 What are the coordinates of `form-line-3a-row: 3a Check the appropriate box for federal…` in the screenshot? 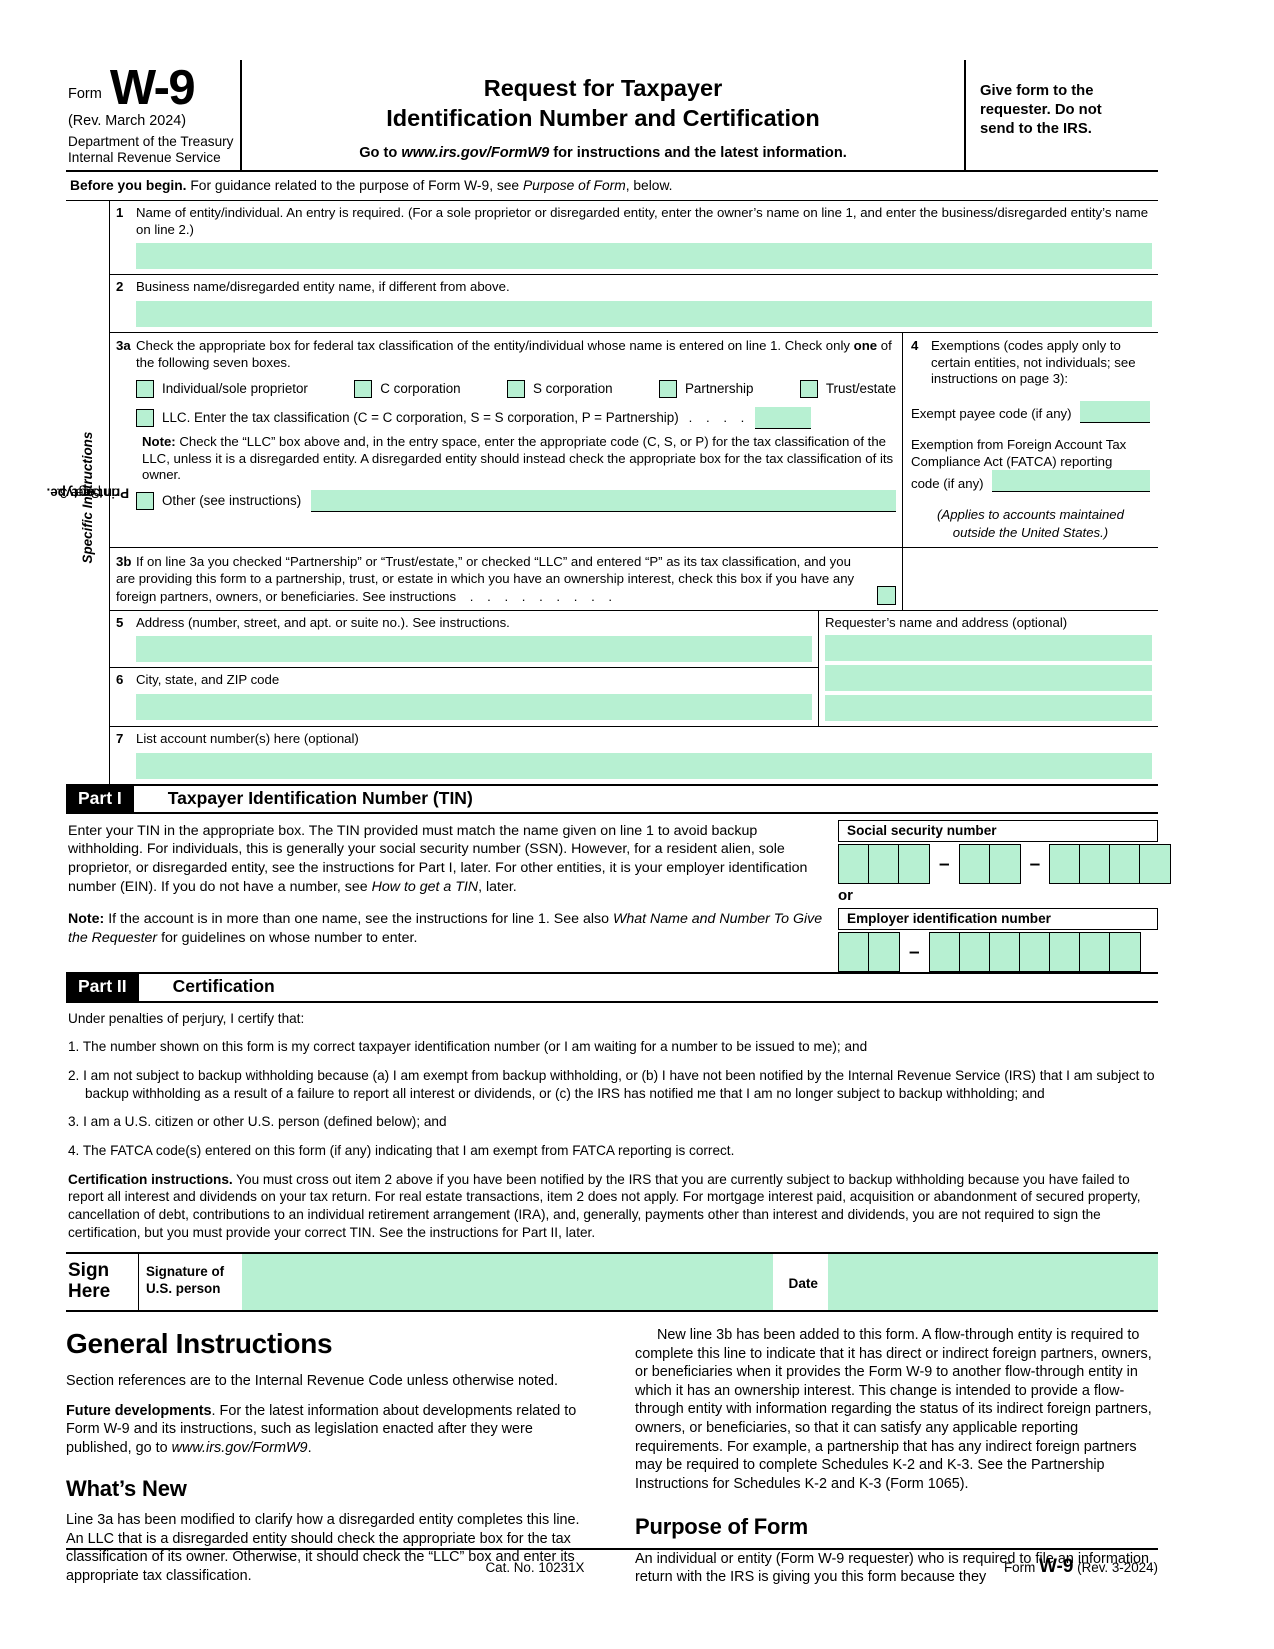 It's located at (634, 440).